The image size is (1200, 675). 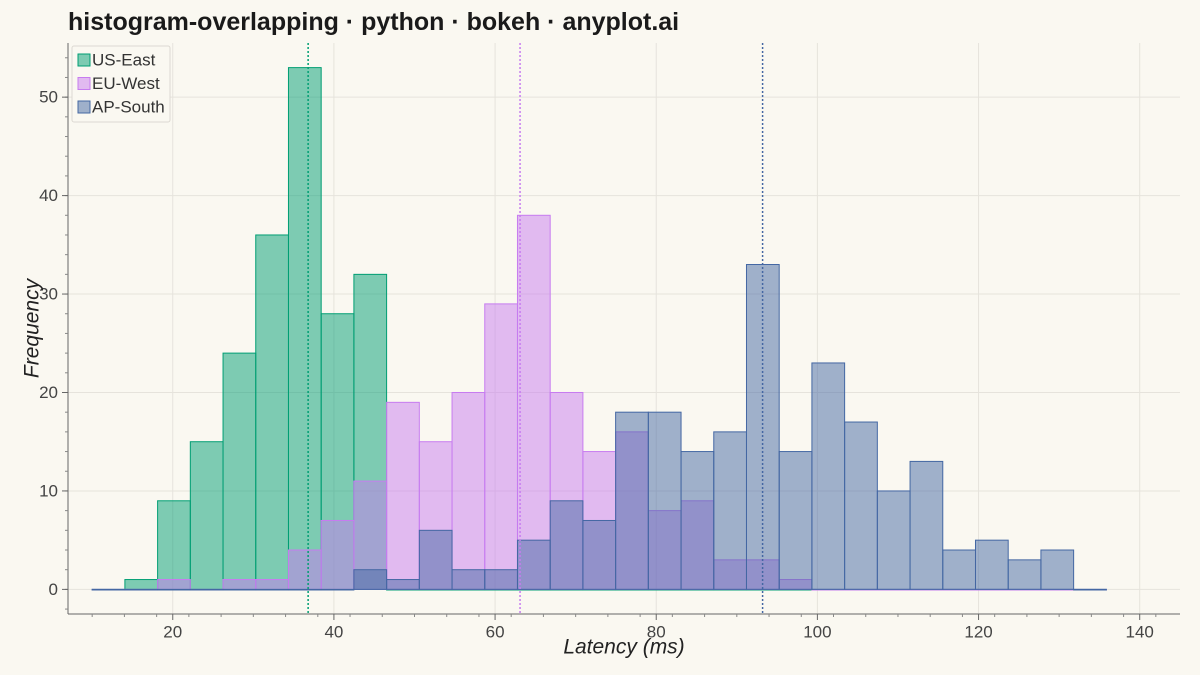 What do you see at coordinates (978, 632) in the screenshot?
I see `x-tick-label: 120` at bounding box center [978, 632].